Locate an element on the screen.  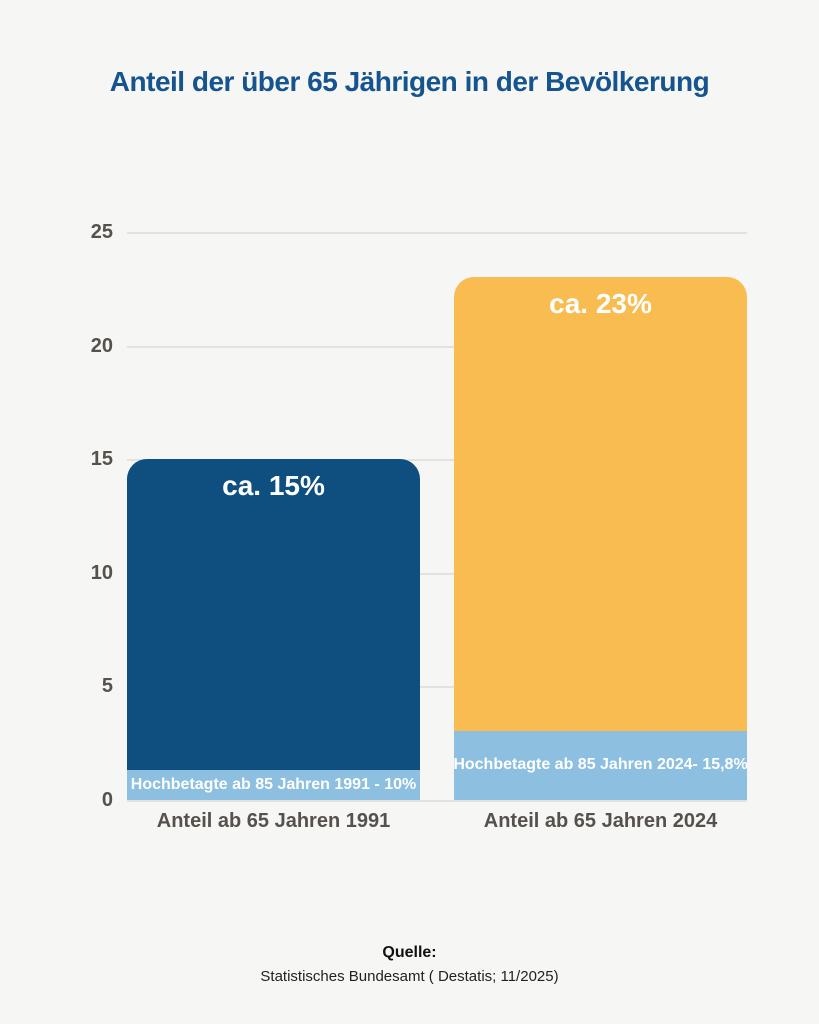
bar-value-label-2024: ca. 23% is located at coordinates (600, 304).